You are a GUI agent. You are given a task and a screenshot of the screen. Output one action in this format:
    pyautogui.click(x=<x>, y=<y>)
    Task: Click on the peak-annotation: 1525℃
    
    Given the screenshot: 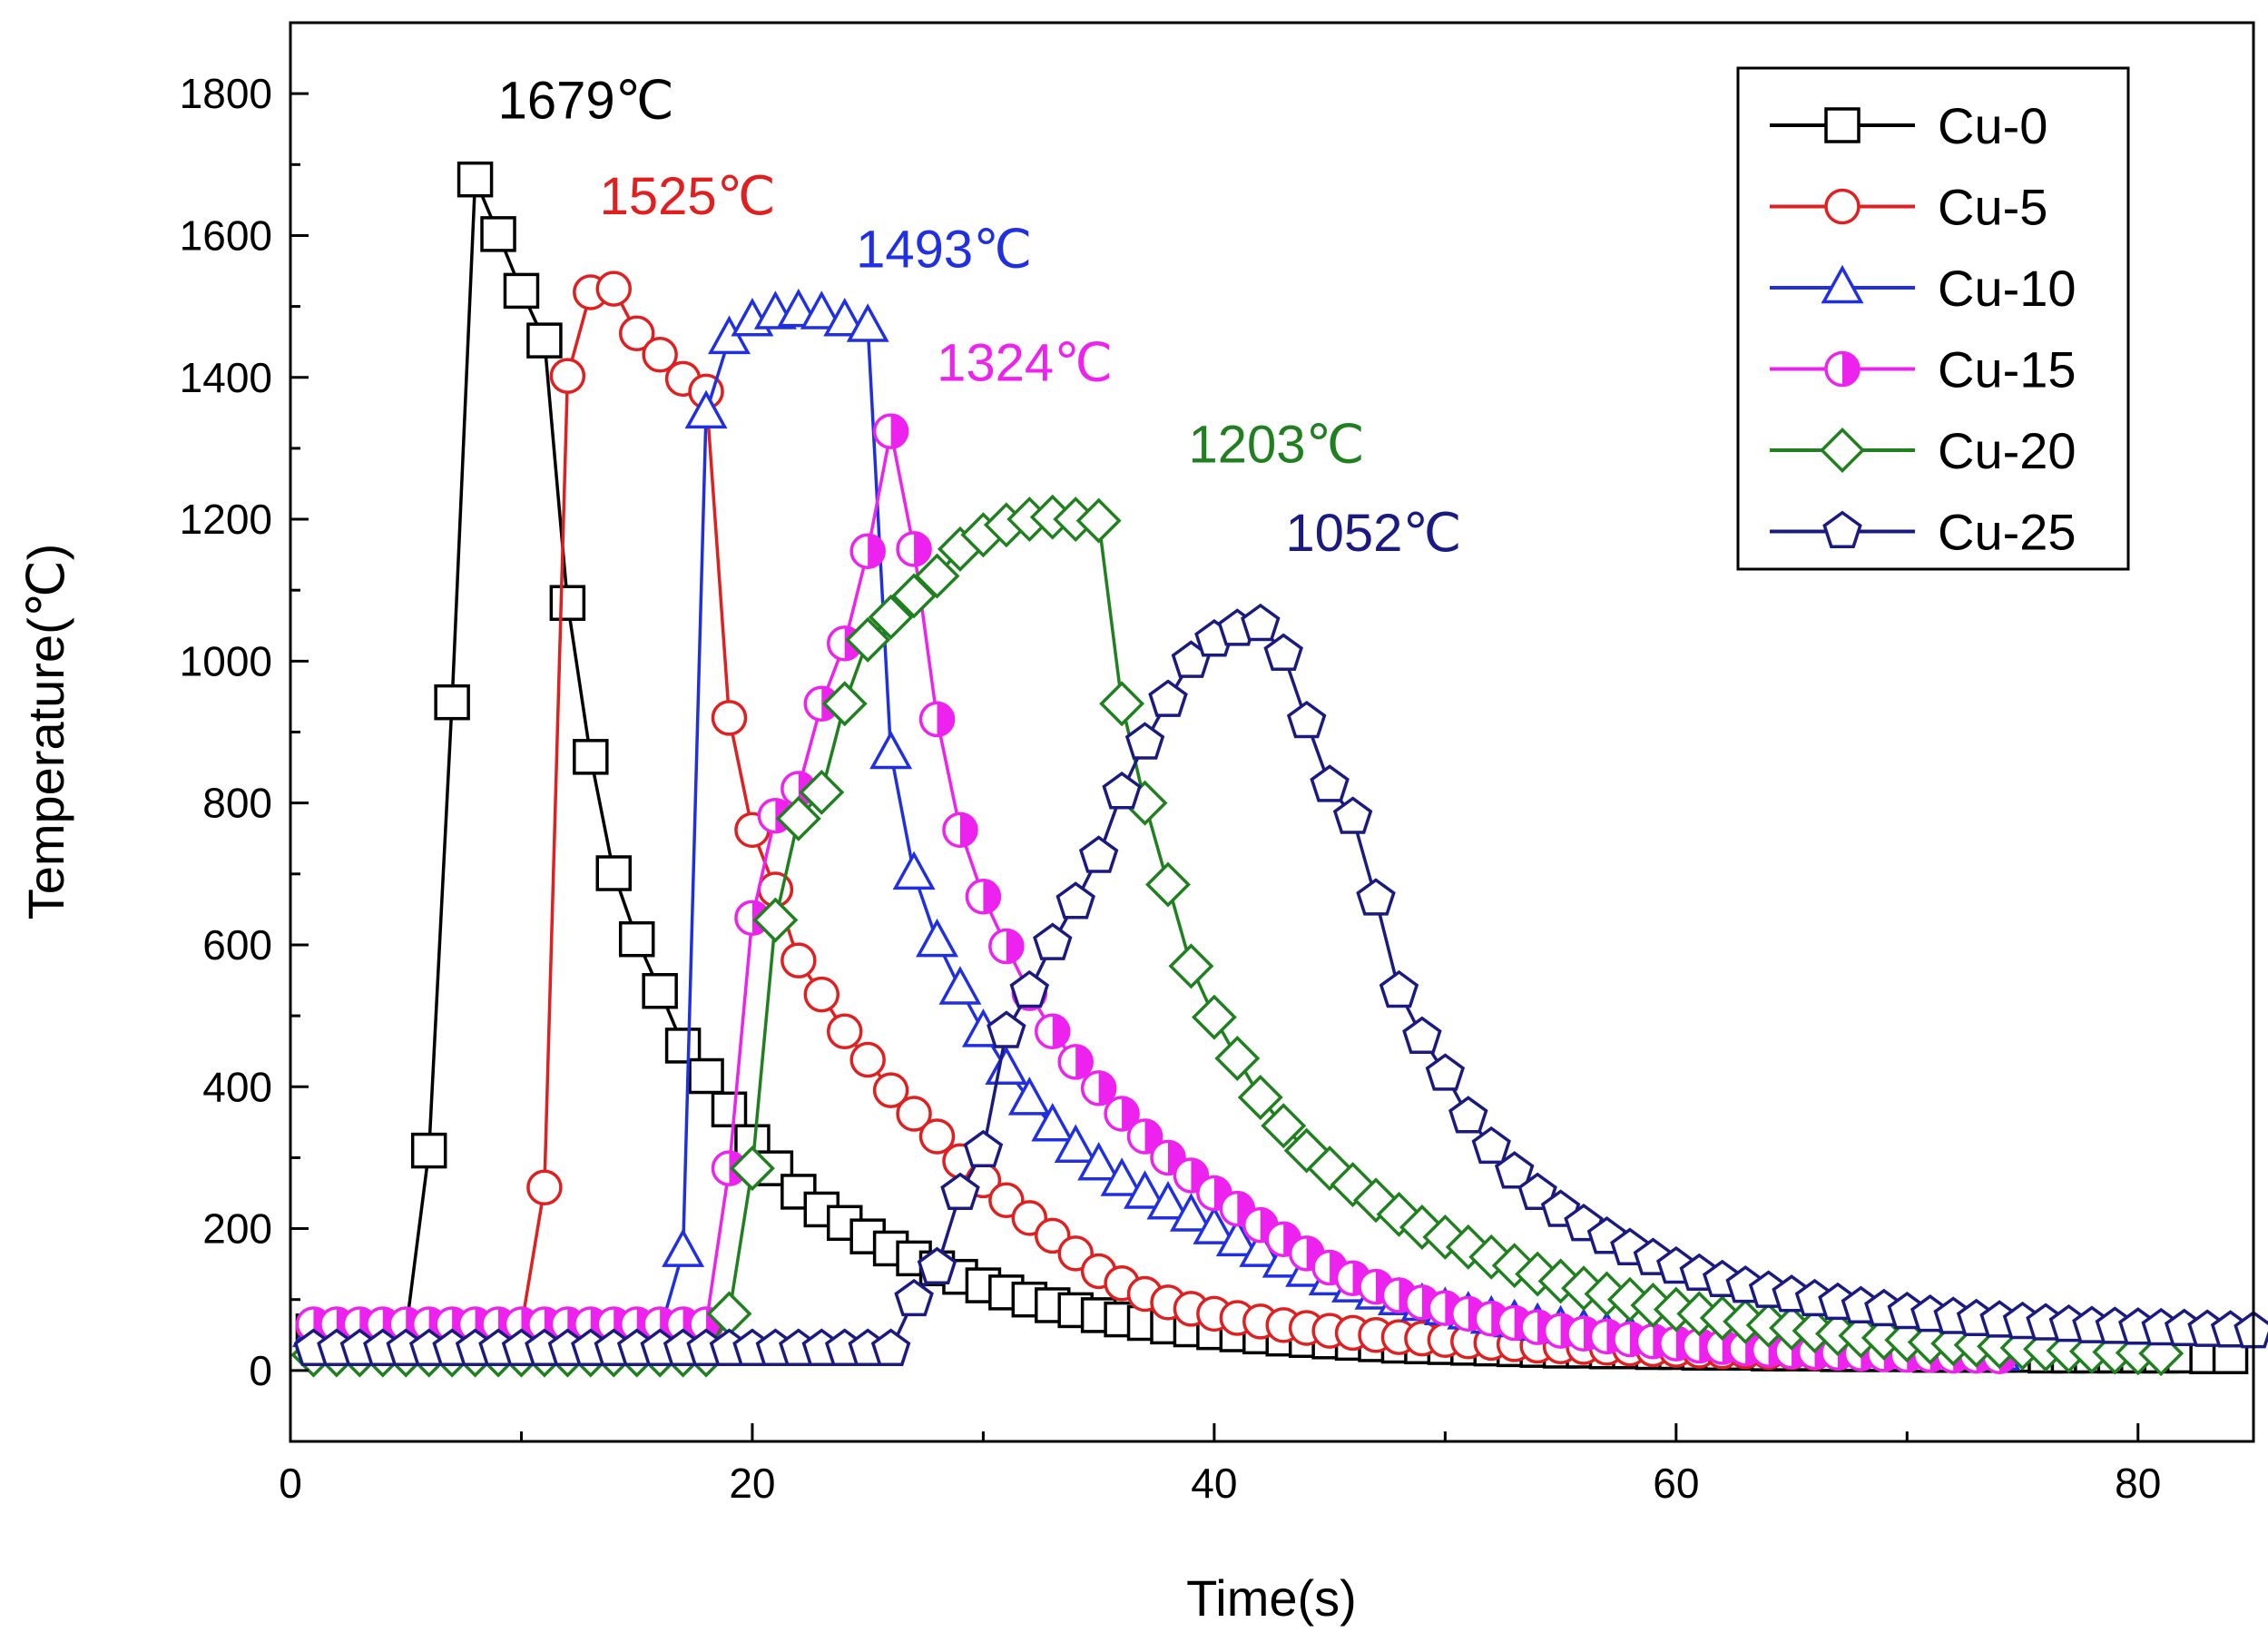 What is the action you would take?
    pyautogui.click(x=688, y=196)
    